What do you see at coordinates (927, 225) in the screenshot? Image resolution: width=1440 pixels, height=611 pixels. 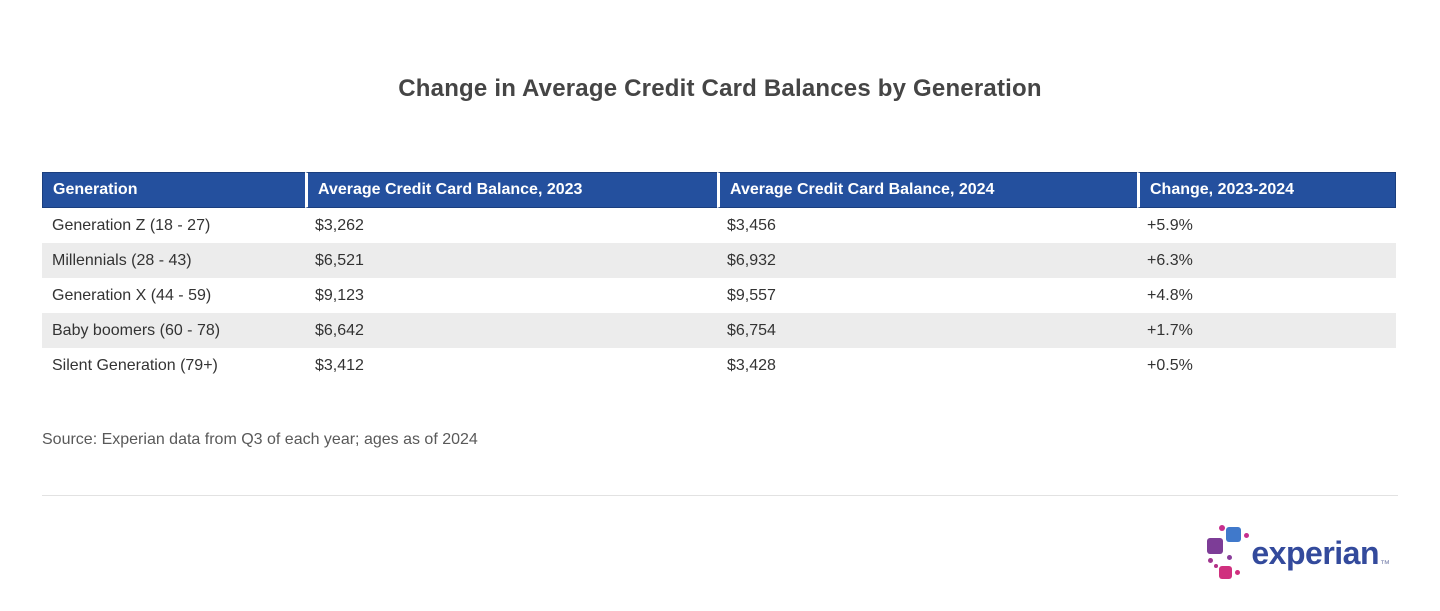 I see `value-cell: $3,456` at bounding box center [927, 225].